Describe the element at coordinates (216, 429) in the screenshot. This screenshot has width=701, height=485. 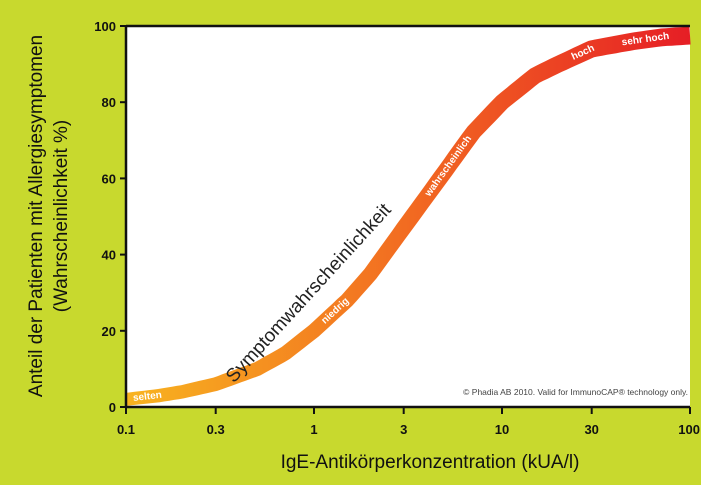
I see `x-tick-label-1: 0.3` at that location.